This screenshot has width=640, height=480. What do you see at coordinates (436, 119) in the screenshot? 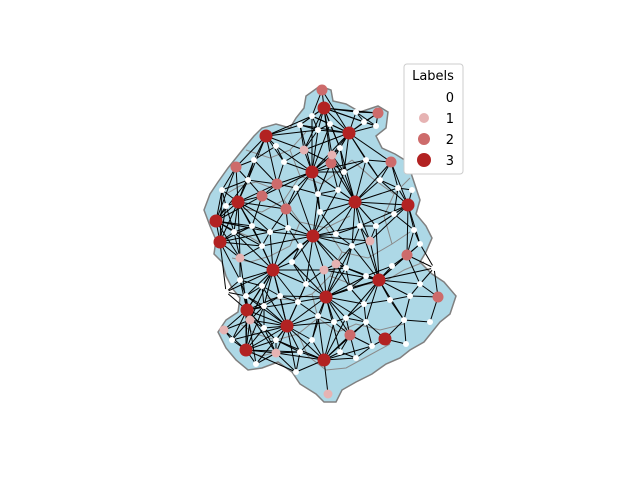
I see `legend-entry-1: 1` at bounding box center [436, 119].